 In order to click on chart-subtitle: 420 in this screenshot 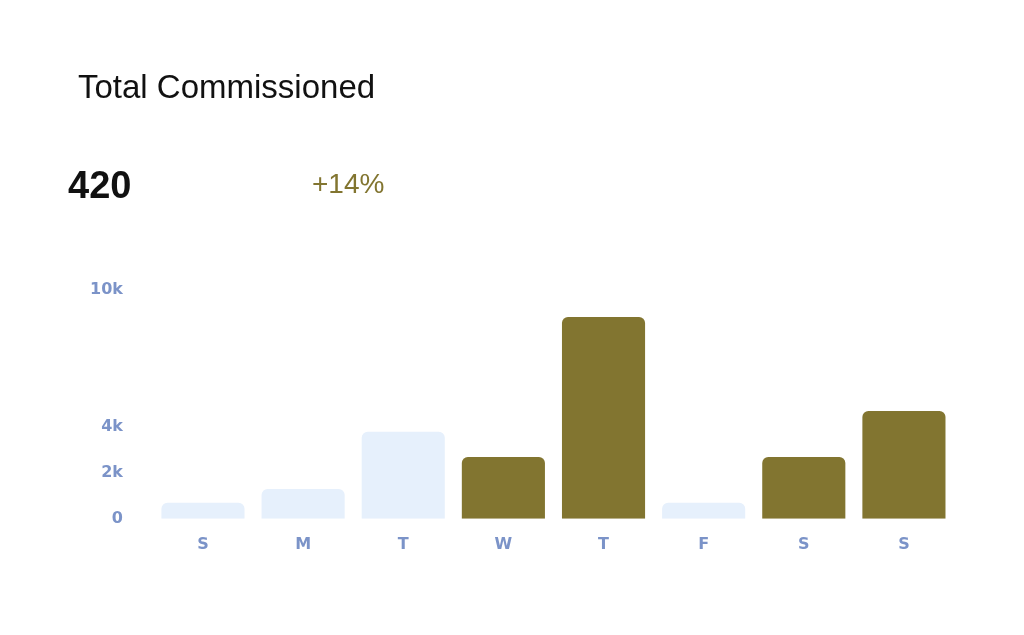, I will do `click(100, 185)`.